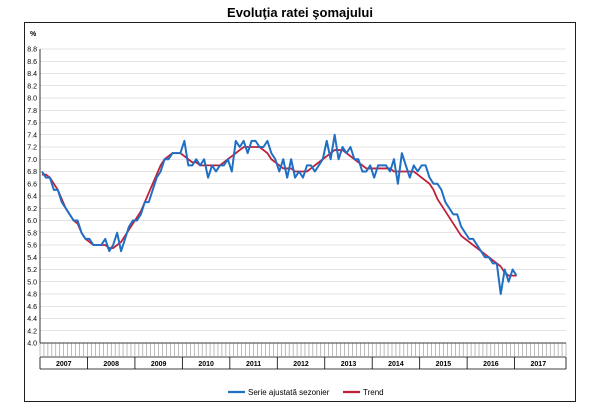 The height and width of the screenshot is (414, 600). What do you see at coordinates (32, 344) in the screenshot?
I see `y-tick-label: 4.0` at bounding box center [32, 344].